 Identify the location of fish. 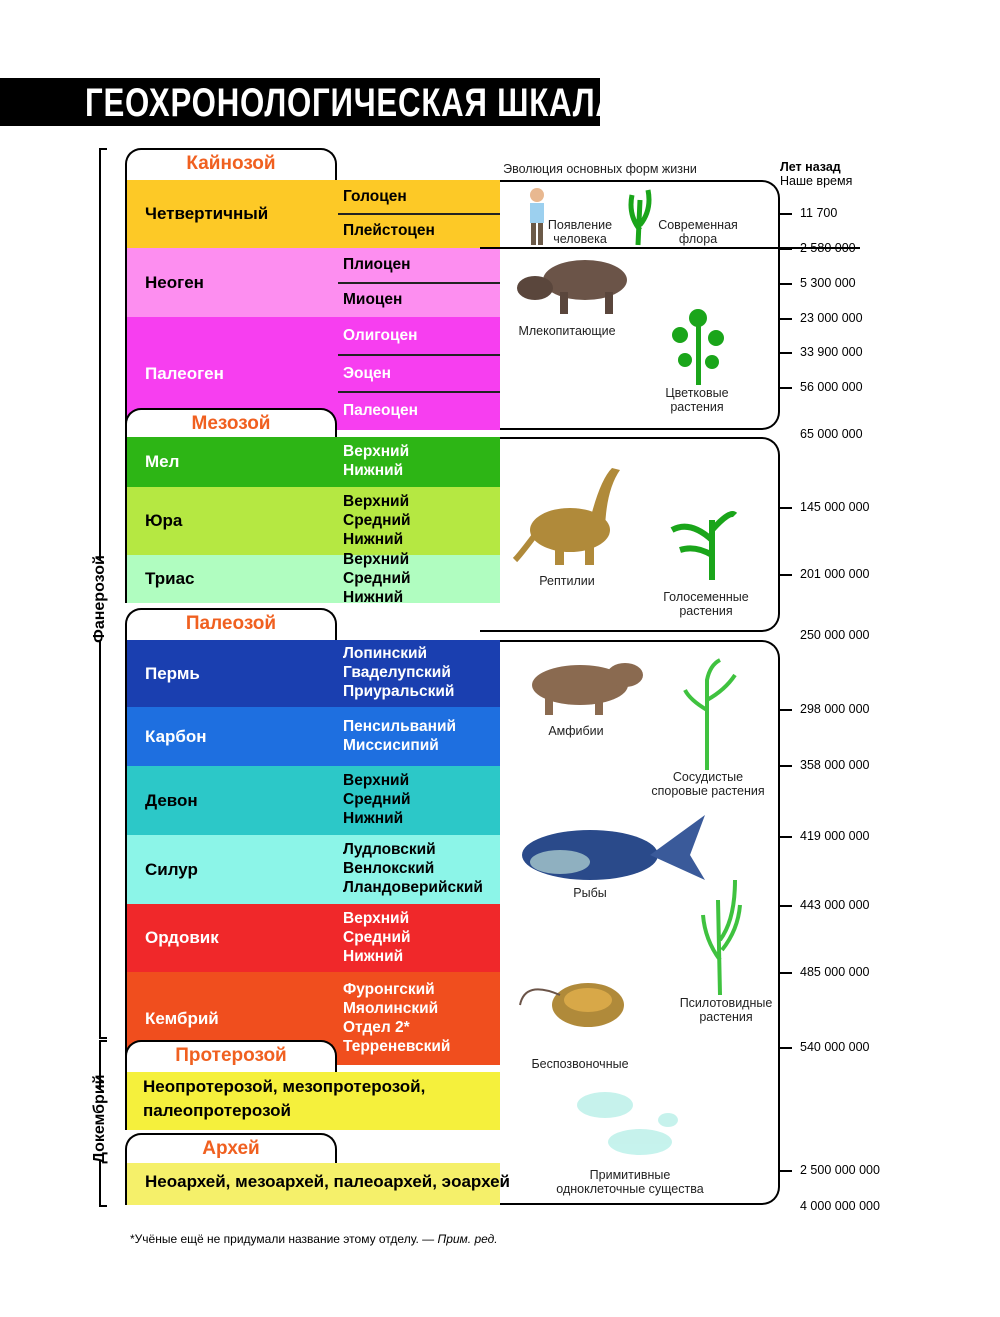
(613, 847).